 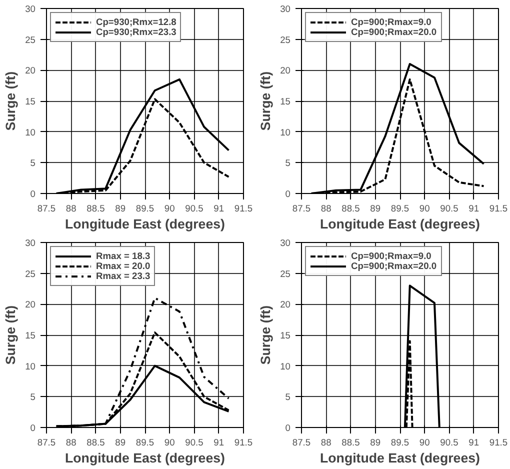 I want to click on legend-label: Rmax = 23.3, so click(x=123, y=276).